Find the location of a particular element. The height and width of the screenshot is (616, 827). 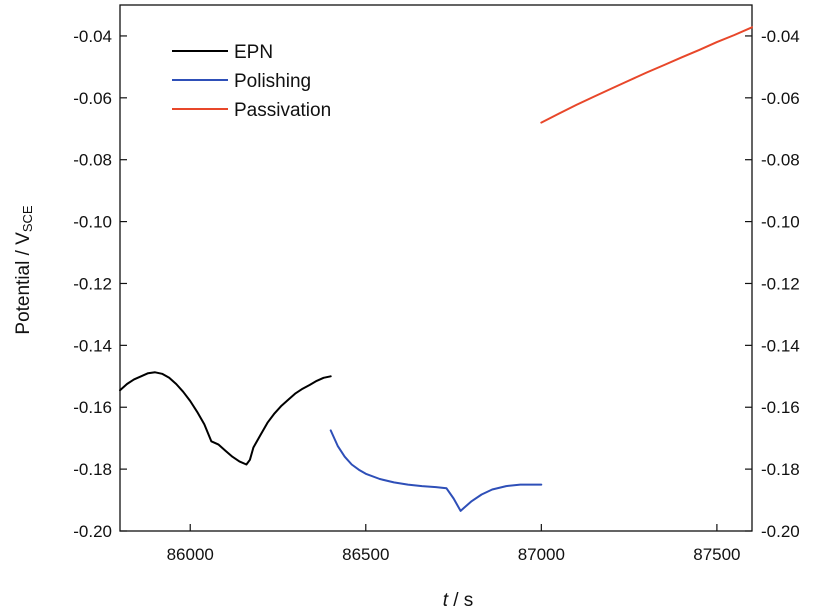

x-axis: 86000 86500 87000 87500 is located at coordinates (454, 544).